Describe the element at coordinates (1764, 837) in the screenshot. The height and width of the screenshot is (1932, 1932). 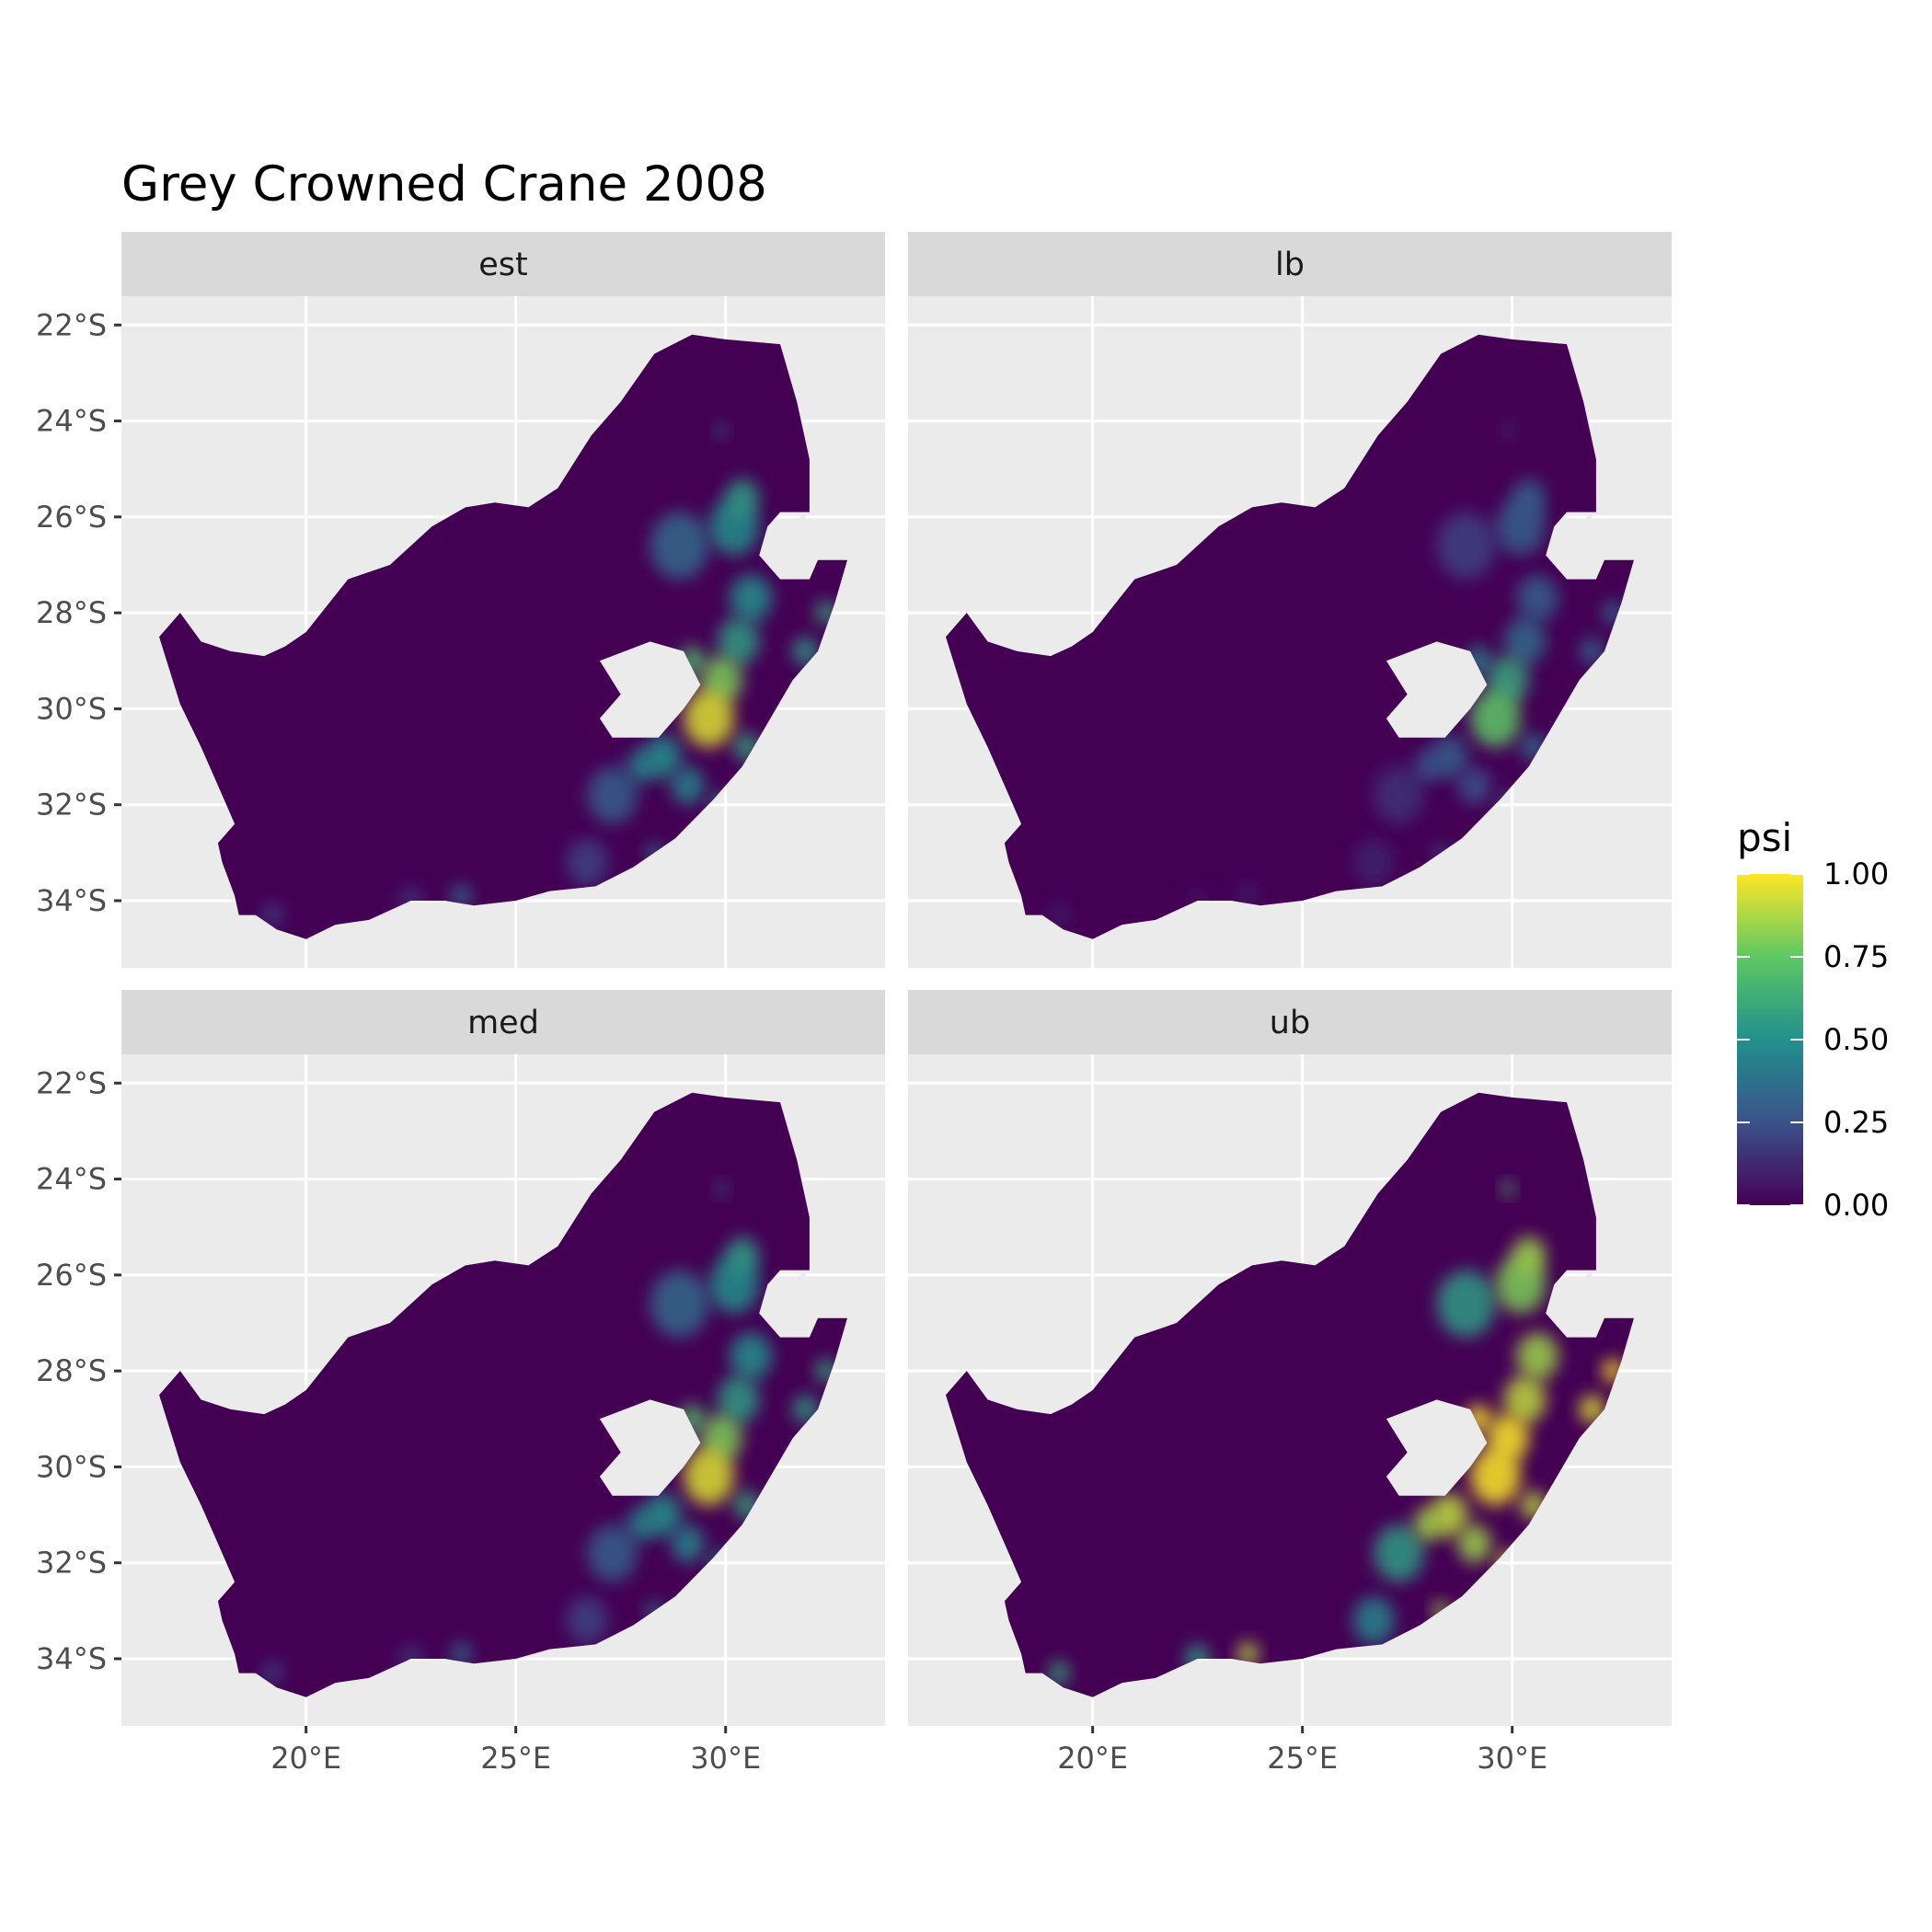
I see `legend-title: psi` at that location.